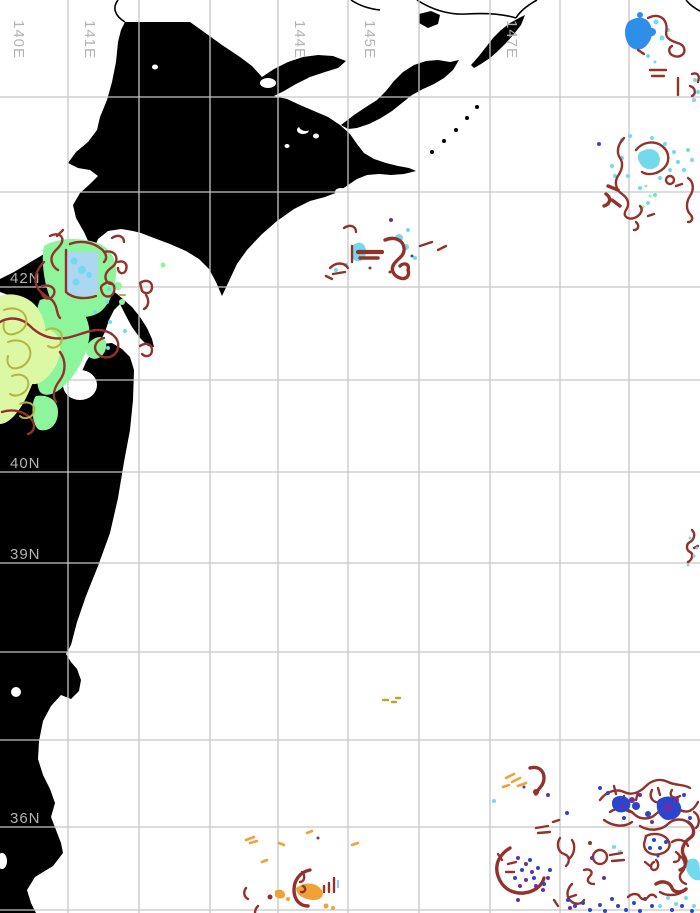 This screenshot has width=700, height=913. Describe the element at coordinates (25, 463) in the screenshot. I see `grid-label: 40N` at that location.